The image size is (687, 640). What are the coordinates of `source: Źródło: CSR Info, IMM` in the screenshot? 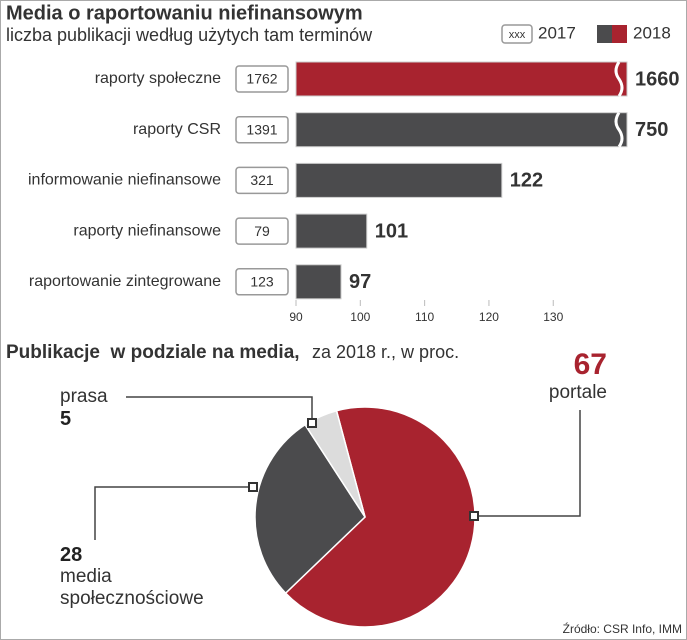 It's located at (622, 628).